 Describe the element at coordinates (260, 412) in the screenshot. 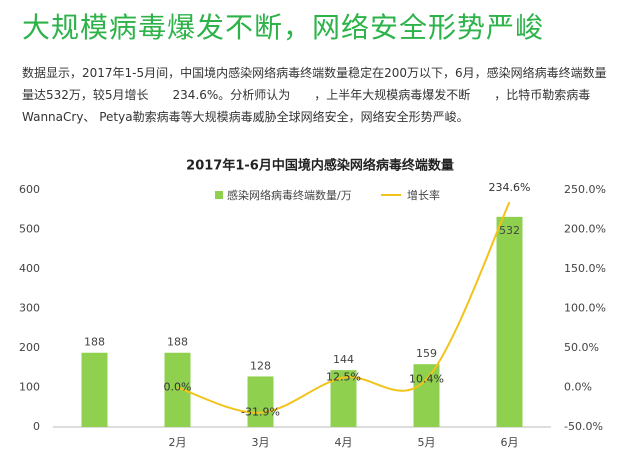

I see `line-value-label: -31.9%` at that location.